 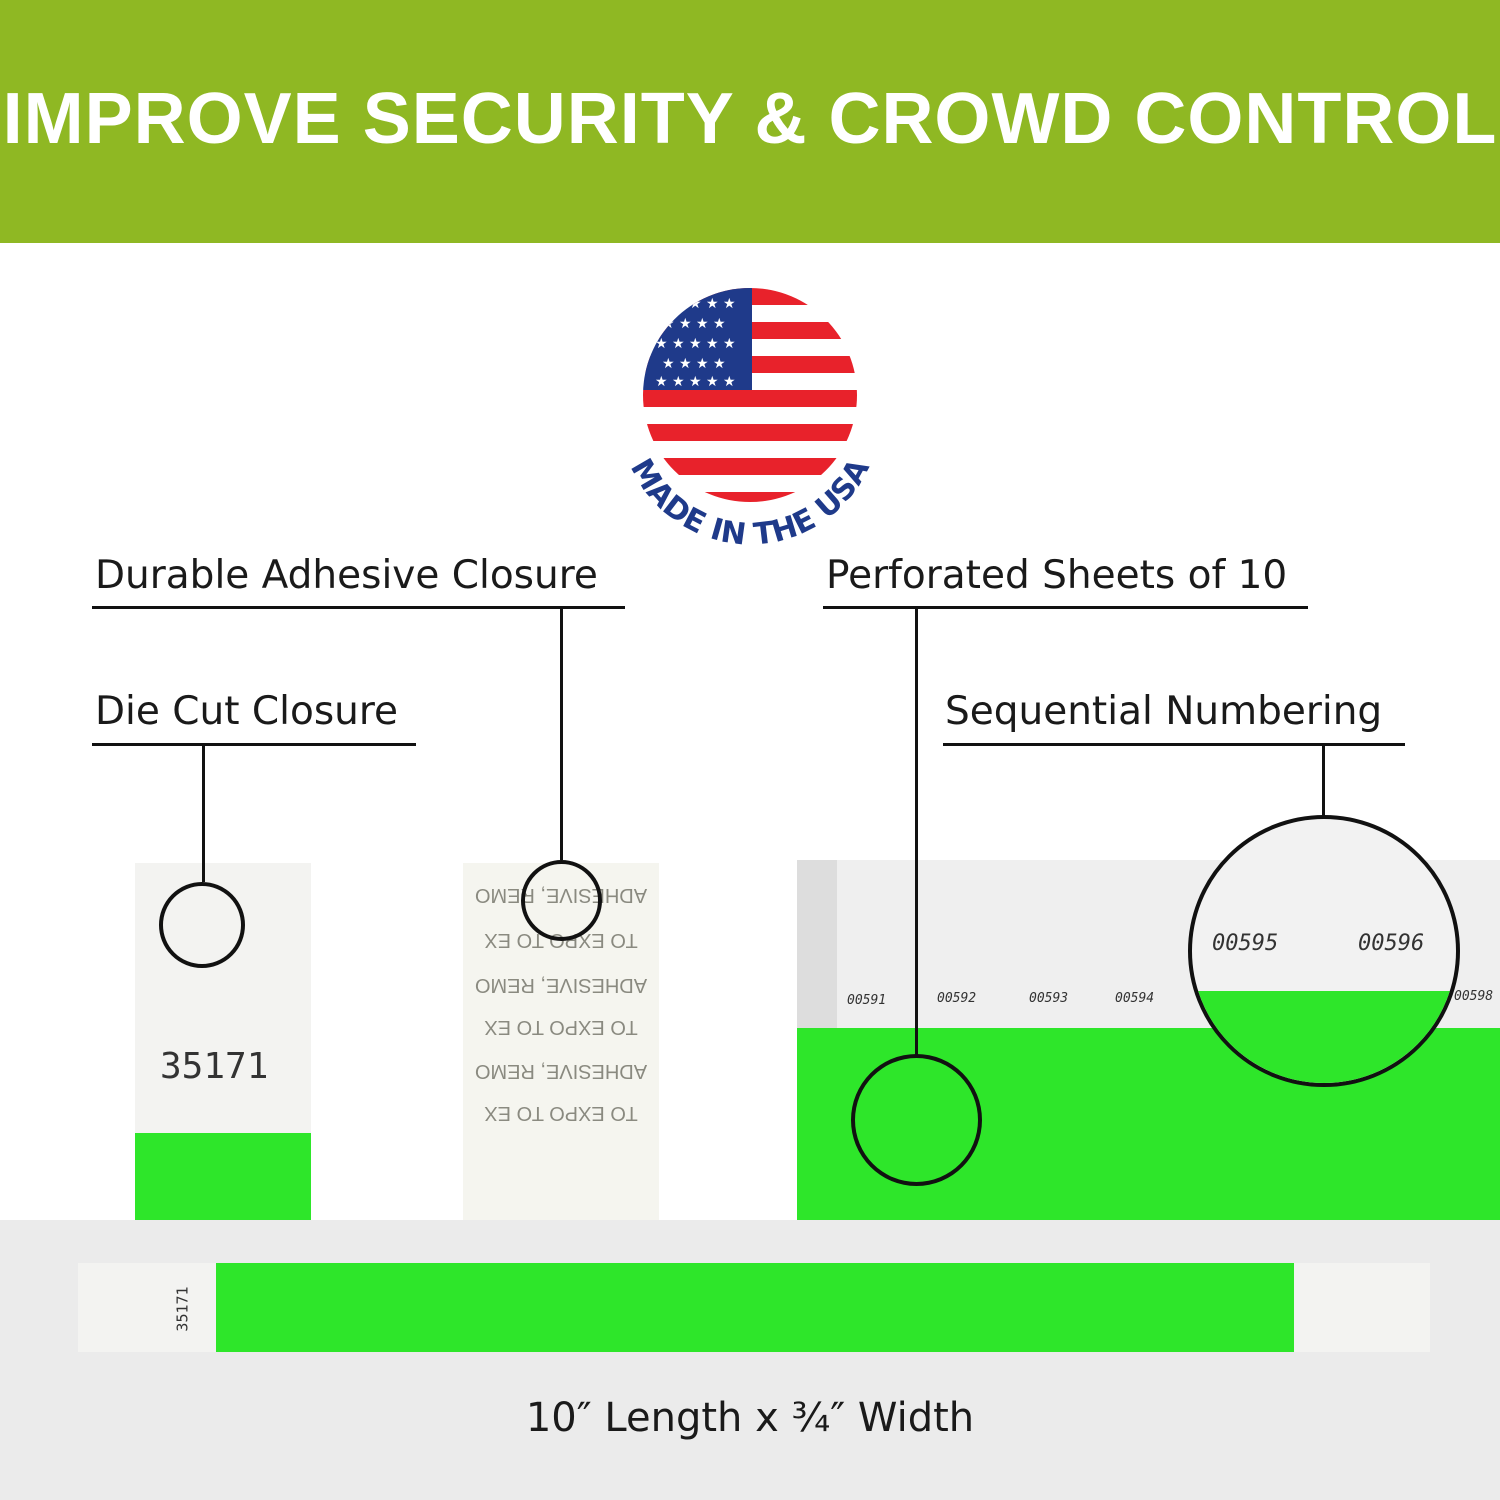 I want to click on band-green-section, so click(x=223, y=1176).